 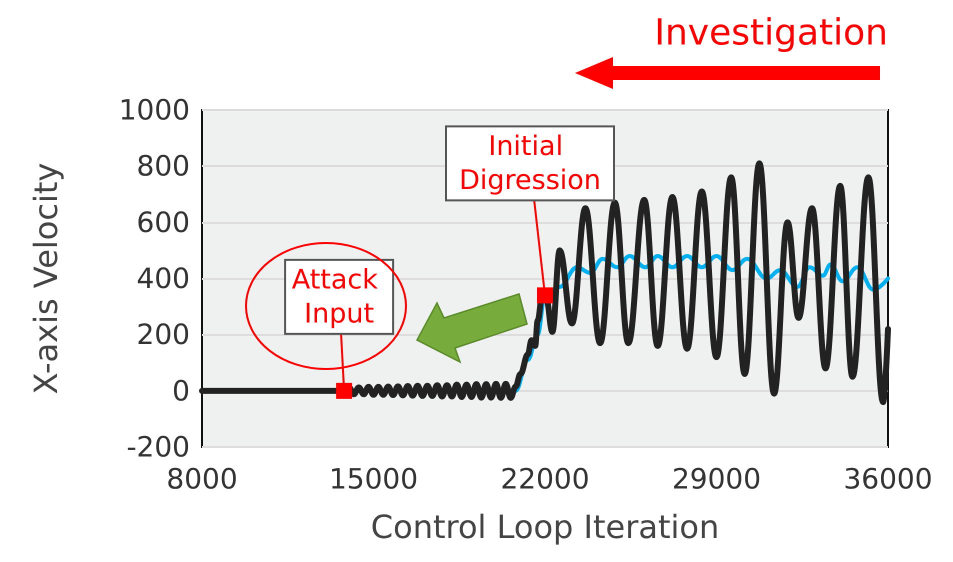 I want to click on x-tick-label: 22000, so click(x=545, y=479).